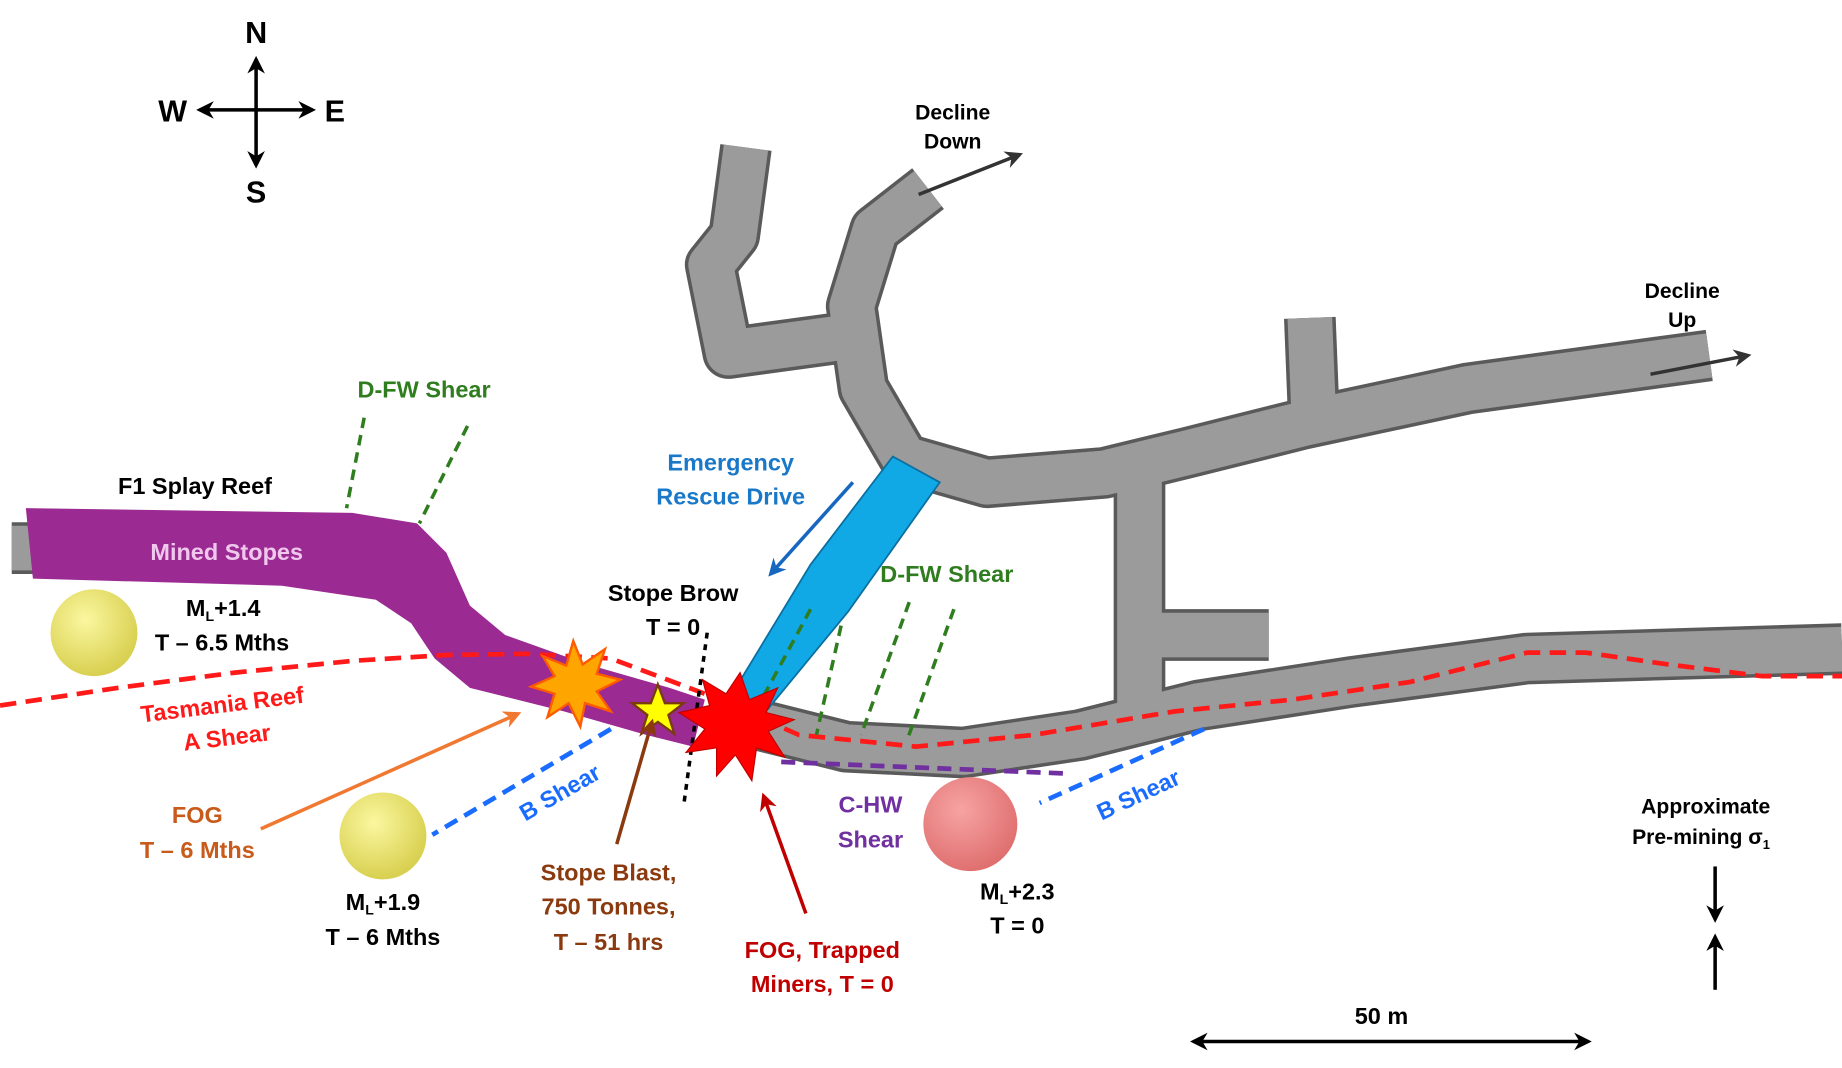  I want to click on d-fw-shear-lines, so click(650, 579).